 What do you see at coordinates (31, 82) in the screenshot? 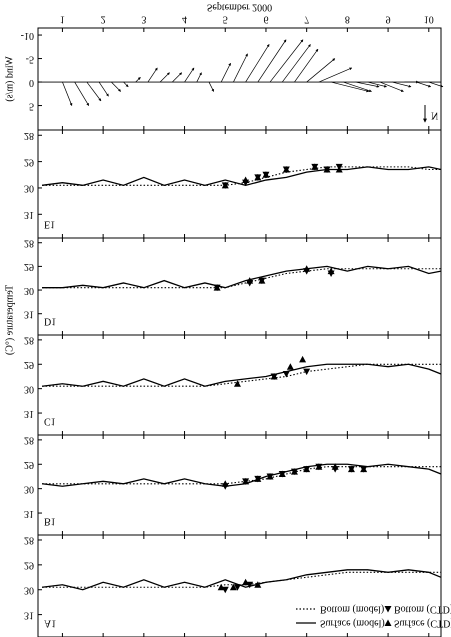
I see `y-tick-label: 0` at bounding box center [31, 82].